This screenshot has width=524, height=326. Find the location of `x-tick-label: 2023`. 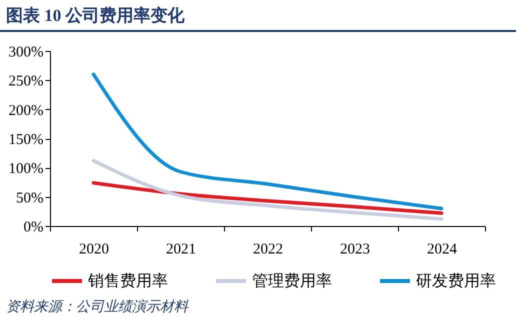

x-tick-label: 2023 is located at coordinates (355, 250).